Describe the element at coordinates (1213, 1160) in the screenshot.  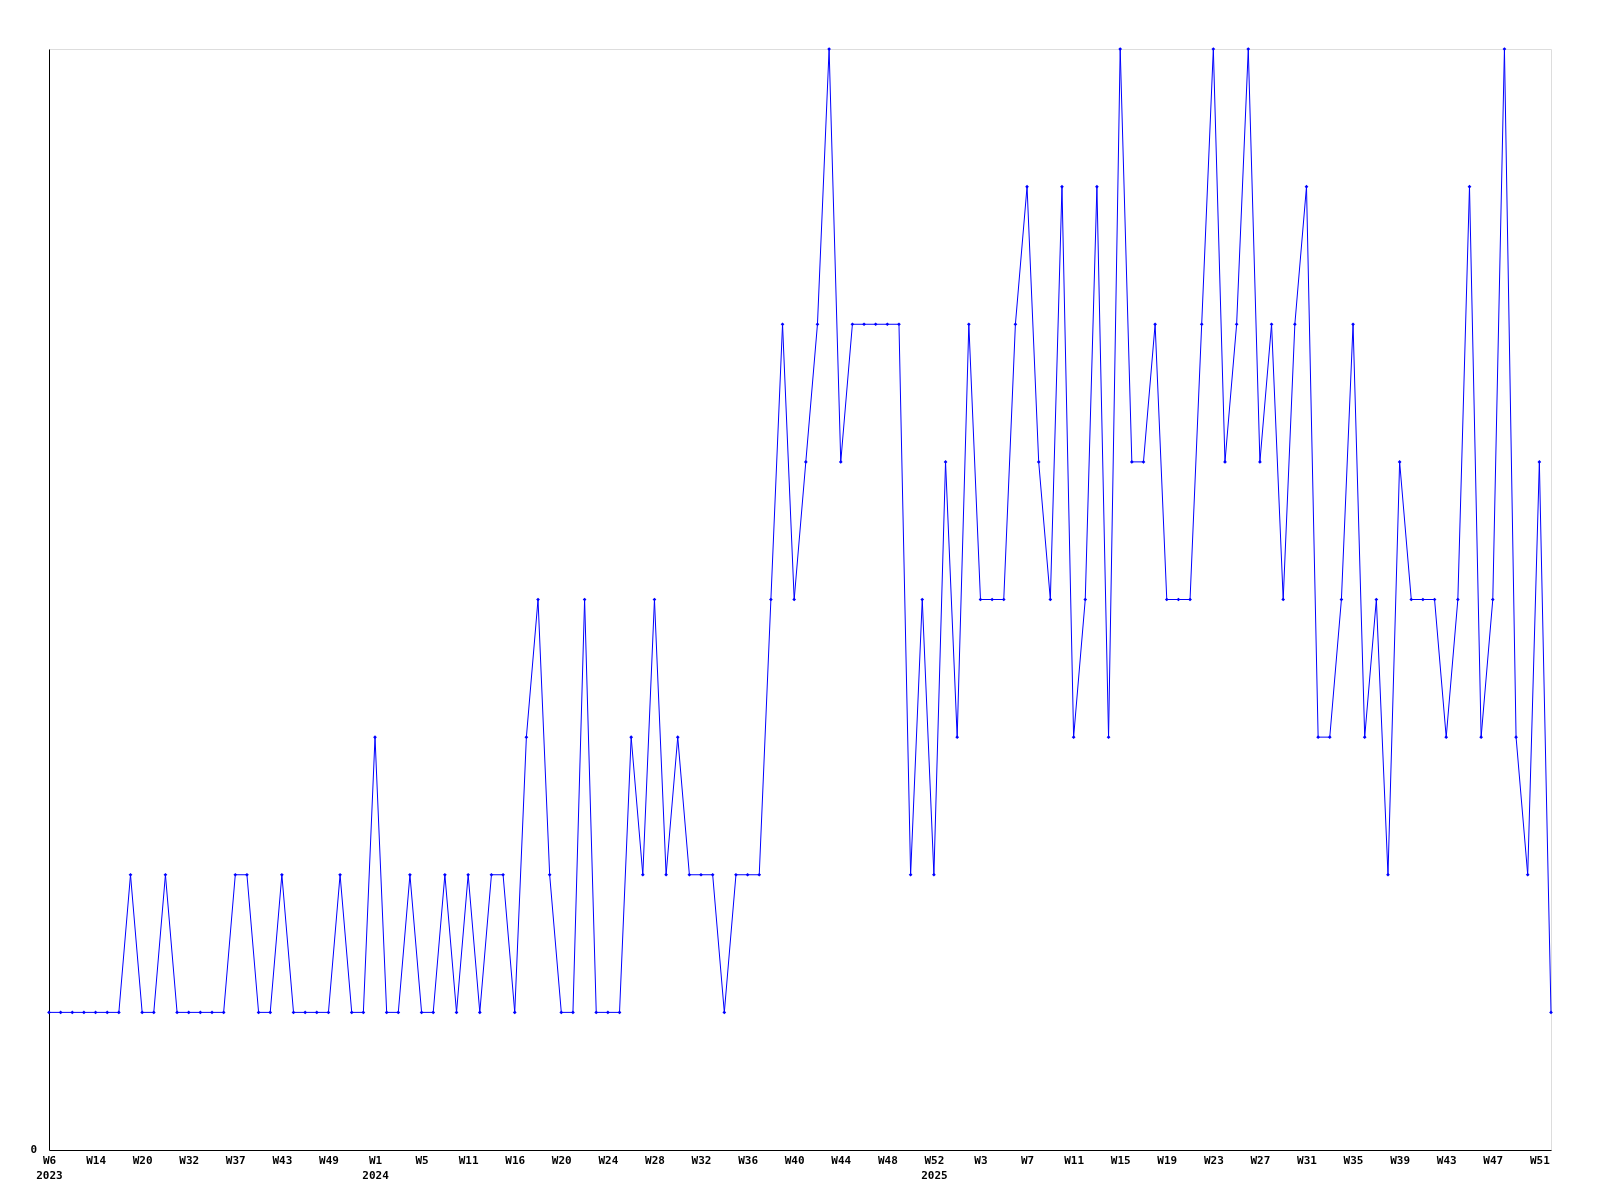
I see `x-tick-label: W23` at that location.